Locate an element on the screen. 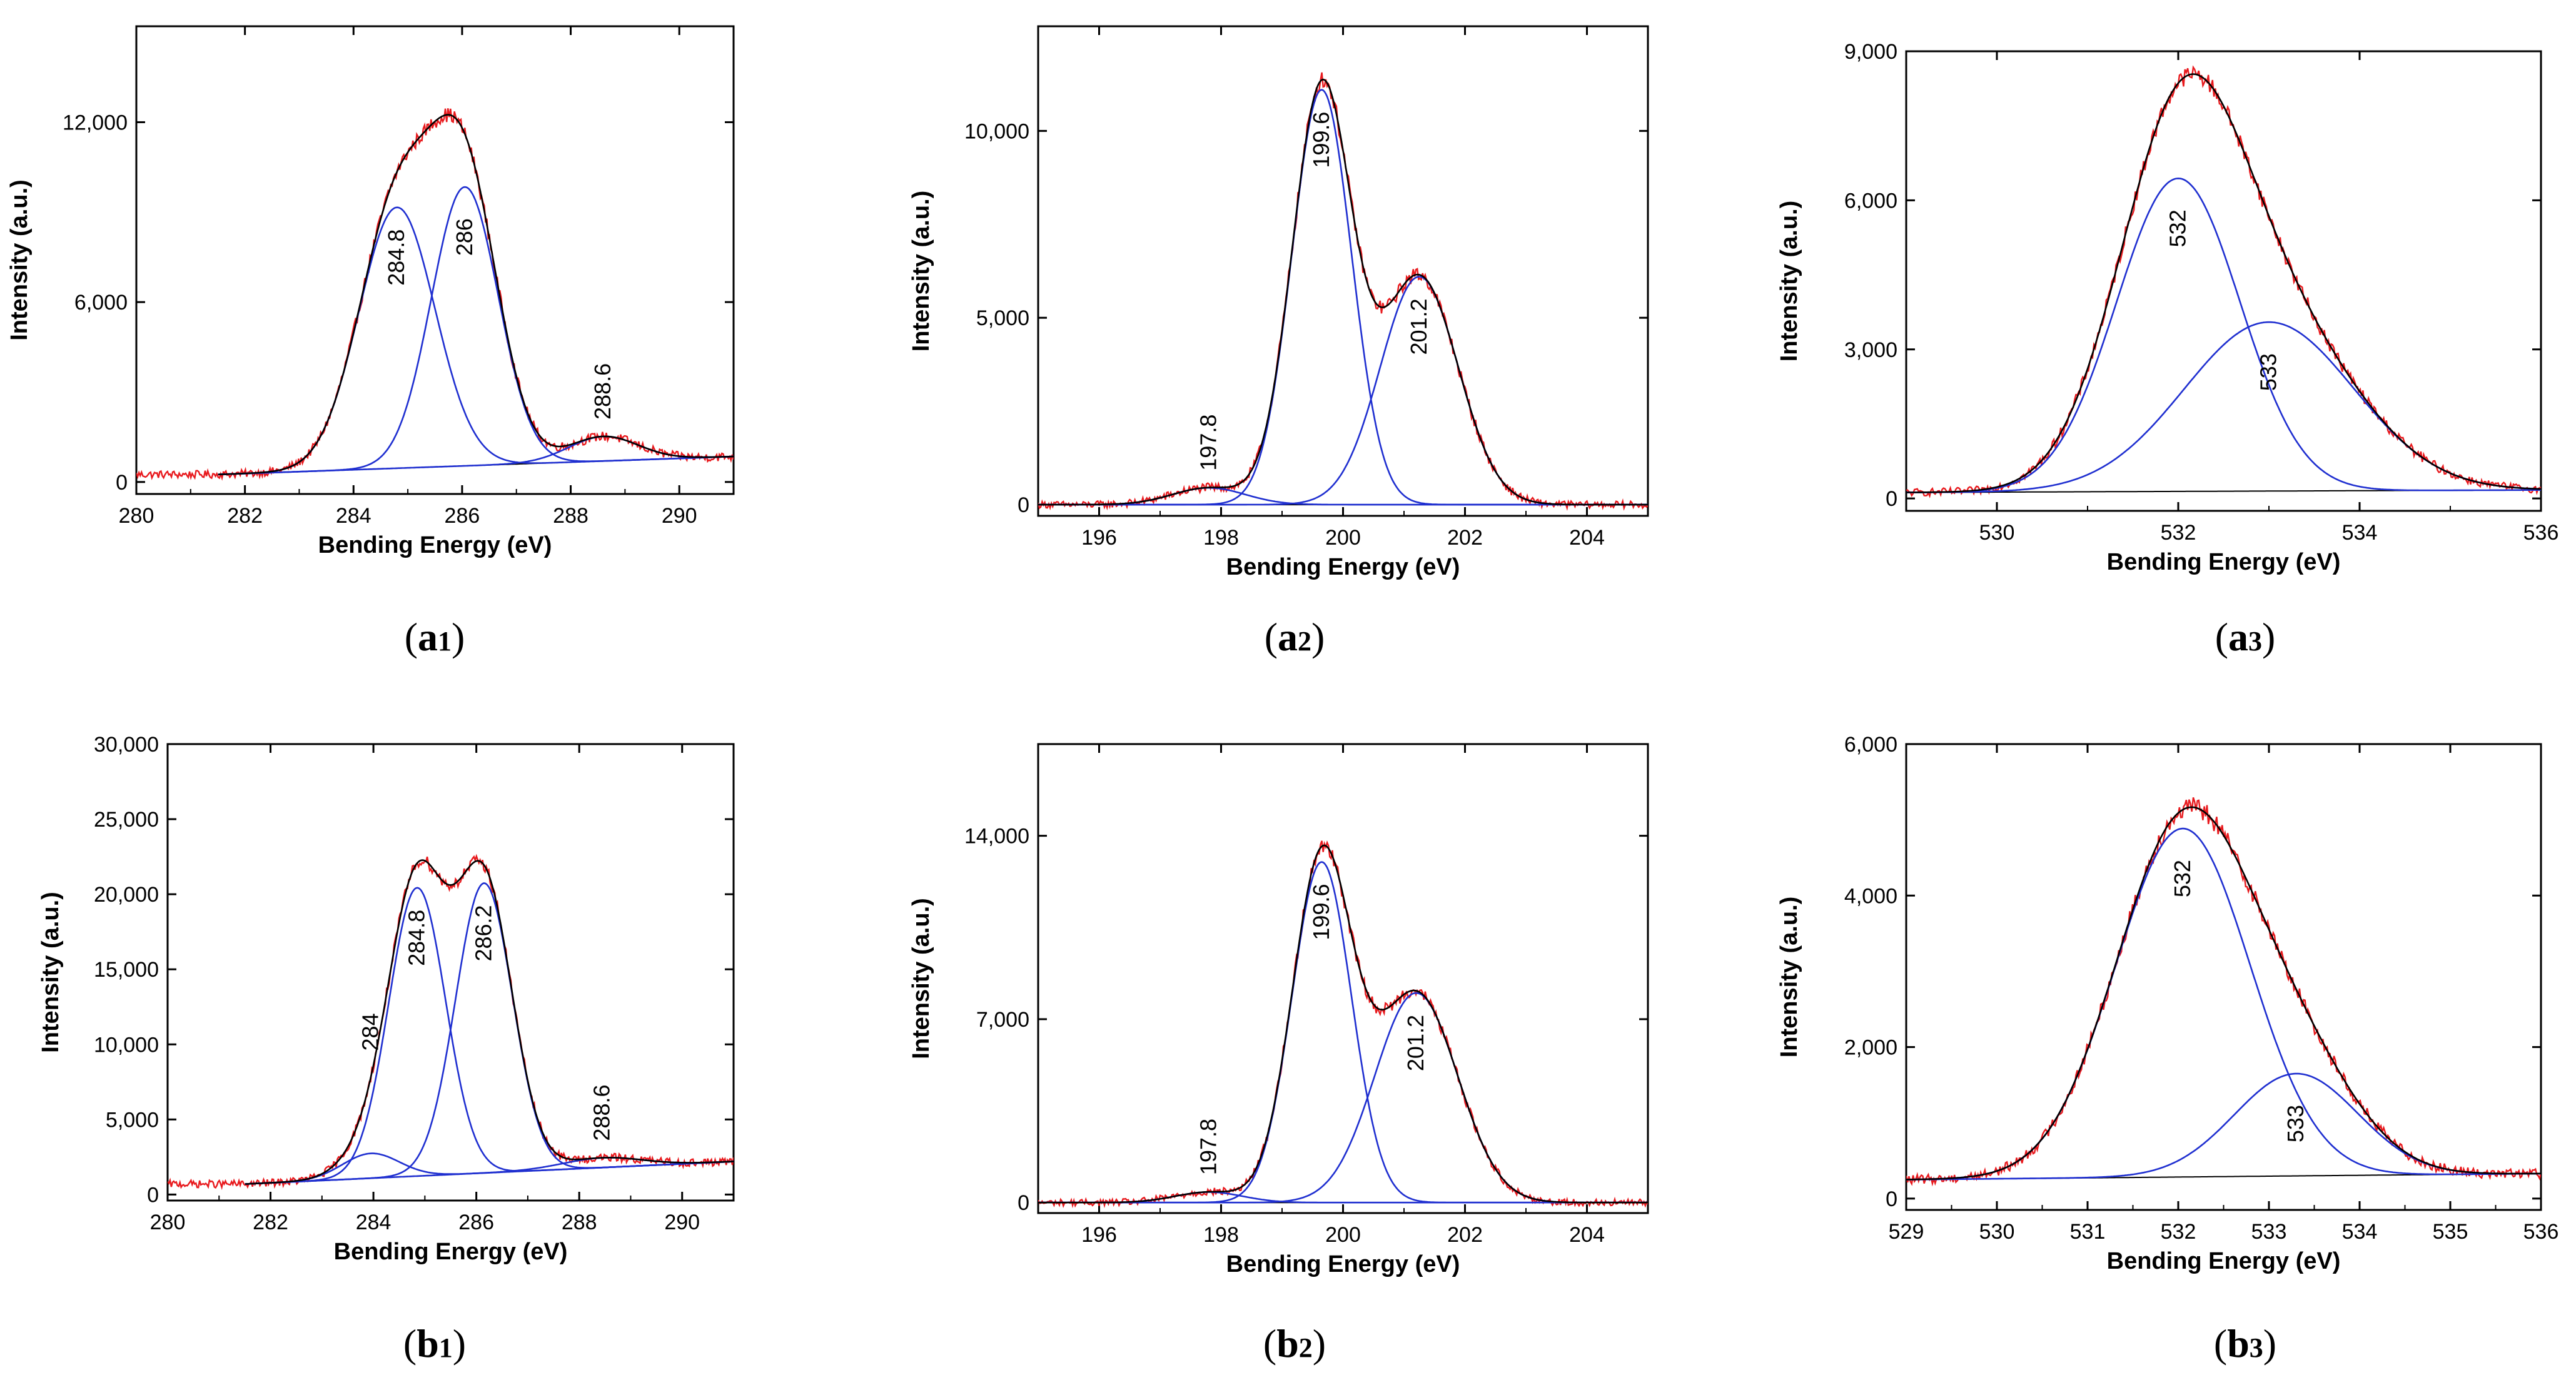 The width and height of the screenshot is (2576, 1385). y-tick-label: 20,000 is located at coordinates (127, 895).